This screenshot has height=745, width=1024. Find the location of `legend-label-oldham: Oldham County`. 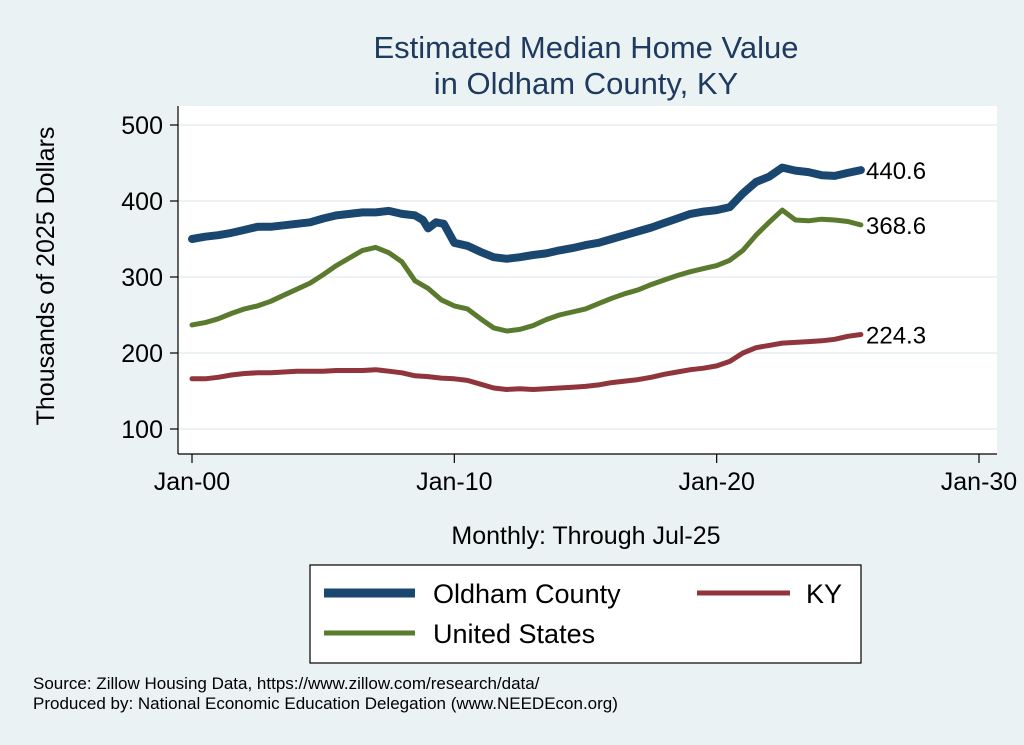

legend-label-oldham: Oldham County is located at coordinates (527, 594).